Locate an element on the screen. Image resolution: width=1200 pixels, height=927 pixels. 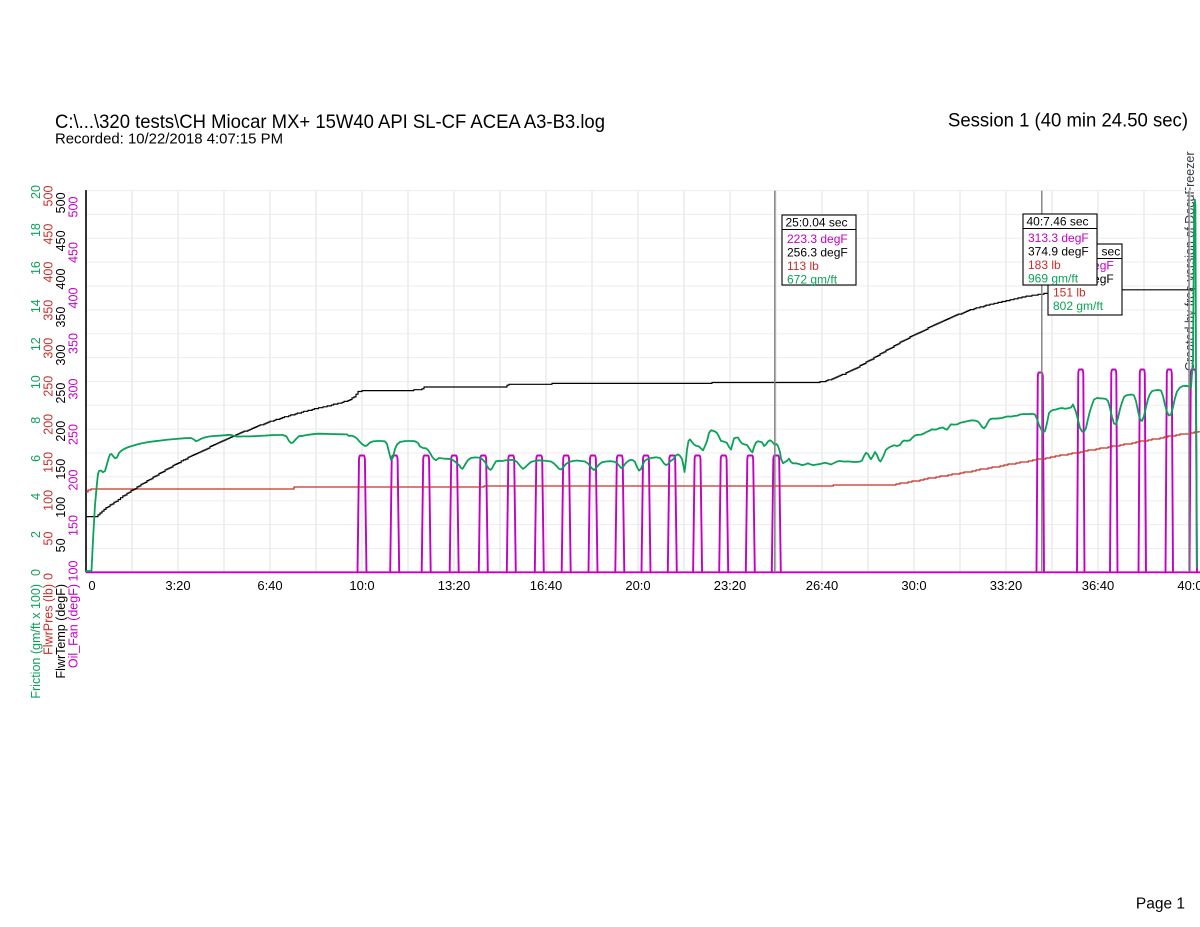
svg-text: 20 is located at coordinates (36, 192).